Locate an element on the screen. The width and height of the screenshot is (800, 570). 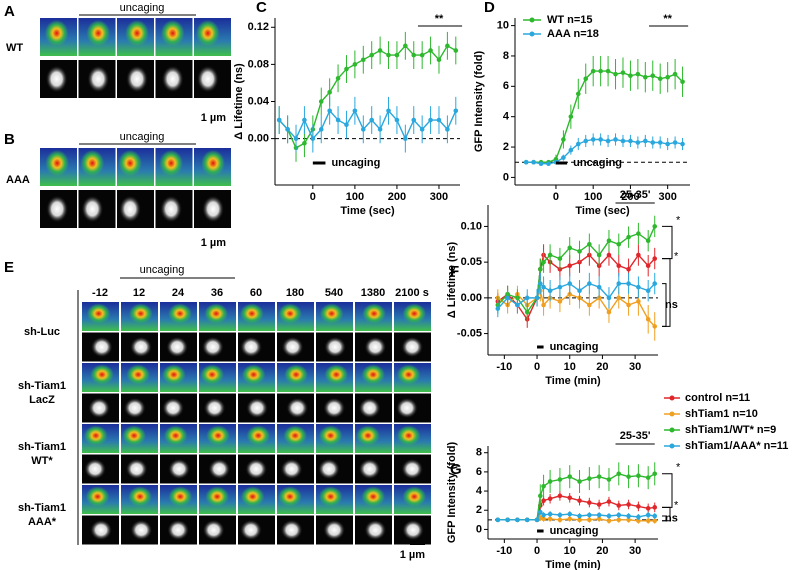
significance-label: ns is located at coordinates (671, 305).